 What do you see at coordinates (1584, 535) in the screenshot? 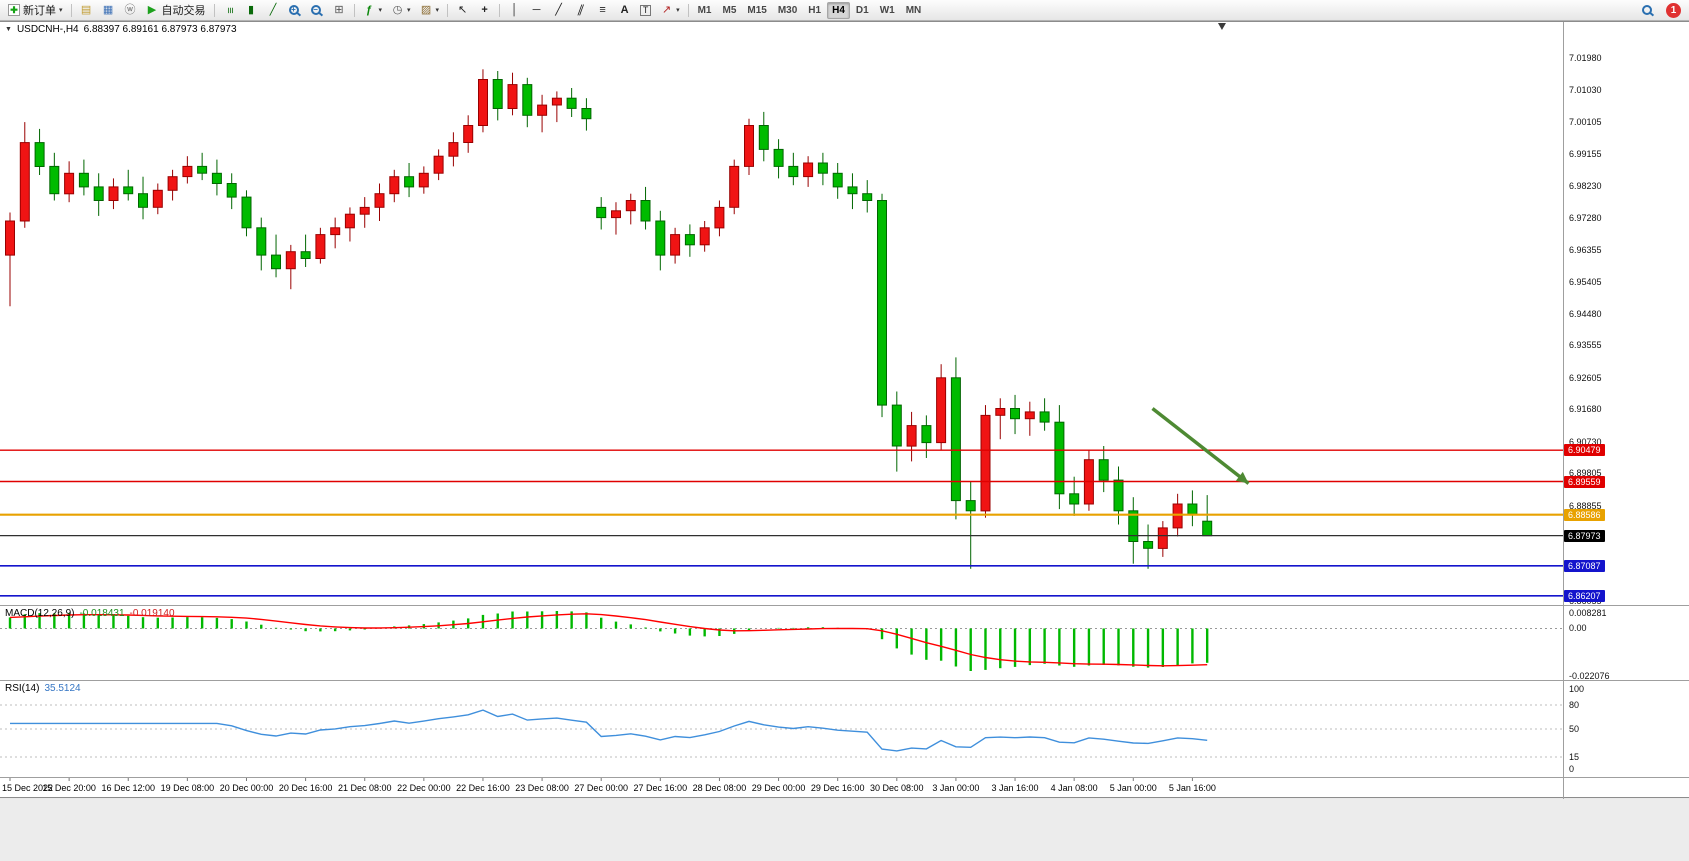
I see `current-price-tag: 6.87973` at bounding box center [1584, 535].